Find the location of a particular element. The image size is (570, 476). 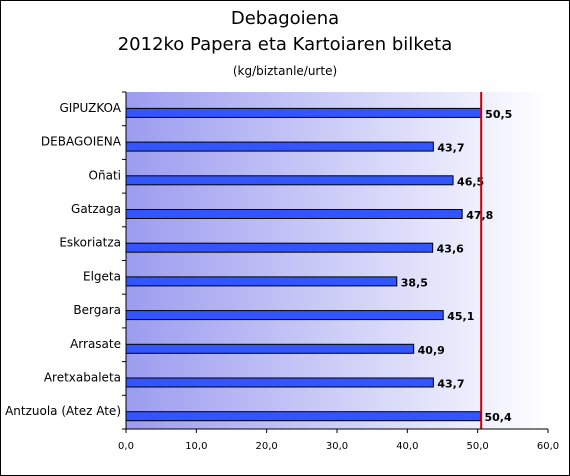

data-label: 38,5 is located at coordinates (414, 282).